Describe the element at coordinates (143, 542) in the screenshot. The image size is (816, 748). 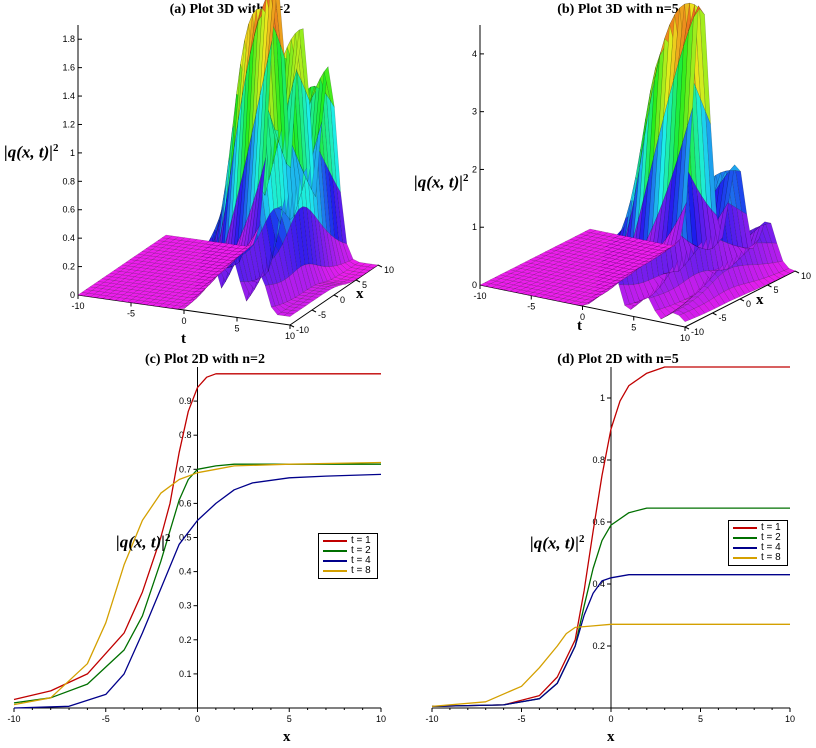
I see `panel-c-ylabel: |q(x, t)|2` at that location.